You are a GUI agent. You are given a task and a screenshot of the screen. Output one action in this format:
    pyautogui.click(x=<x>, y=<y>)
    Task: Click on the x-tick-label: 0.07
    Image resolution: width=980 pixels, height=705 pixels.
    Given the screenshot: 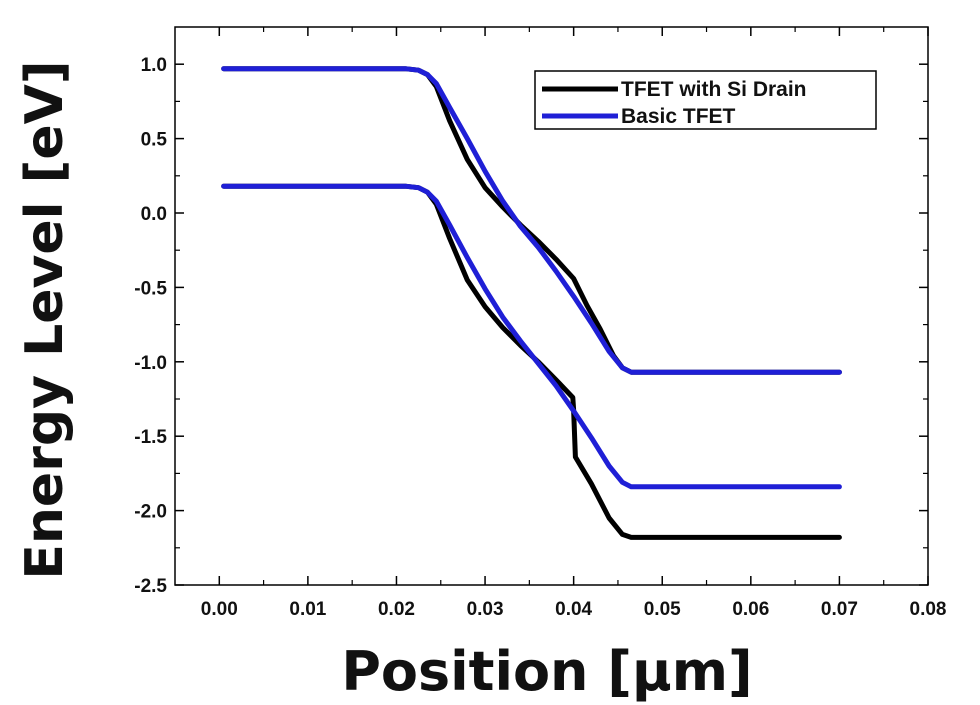 What is the action you would take?
    pyautogui.click(x=839, y=609)
    